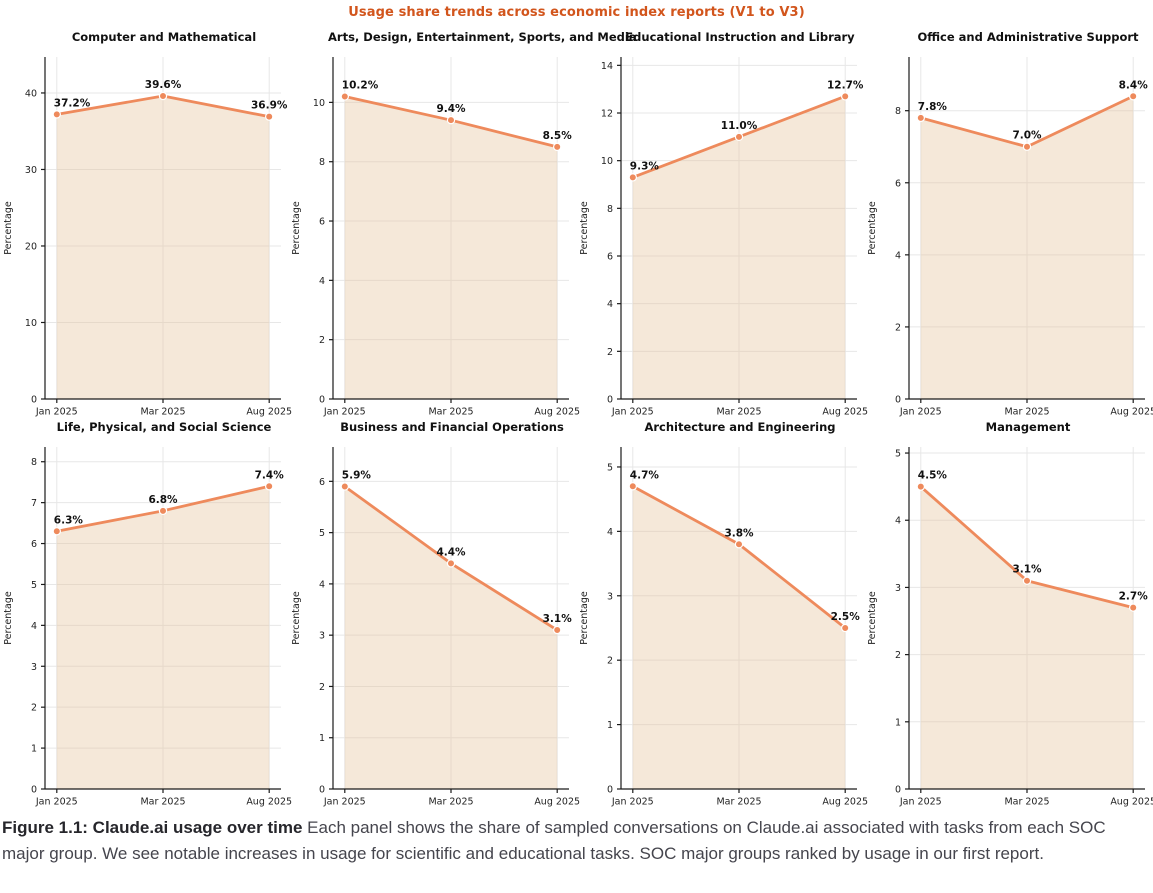 The height and width of the screenshot is (893, 1153). What do you see at coordinates (607, 114) in the screenshot?
I see `y-tick-label: 12` at bounding box center [607, 114].